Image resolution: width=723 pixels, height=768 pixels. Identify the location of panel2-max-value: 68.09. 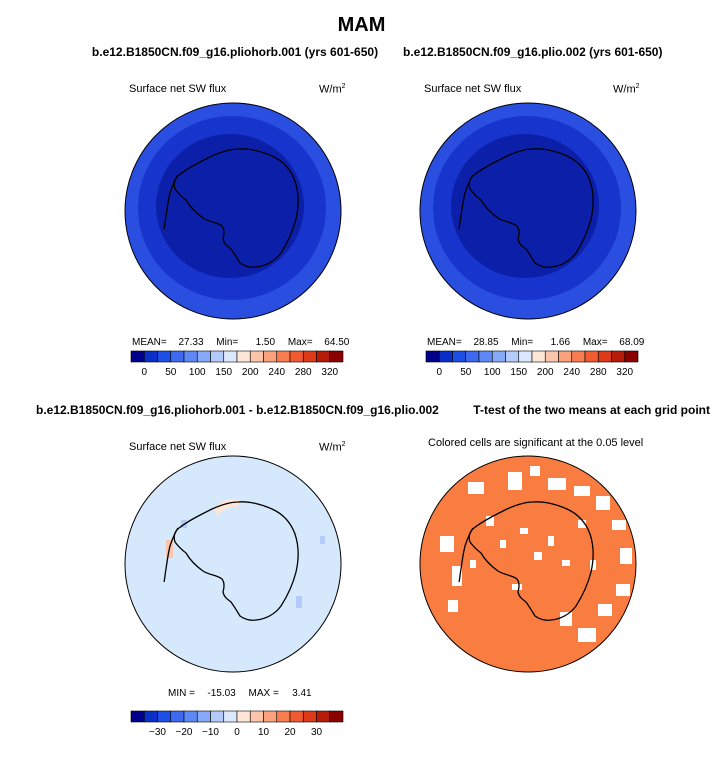
(632, 342).